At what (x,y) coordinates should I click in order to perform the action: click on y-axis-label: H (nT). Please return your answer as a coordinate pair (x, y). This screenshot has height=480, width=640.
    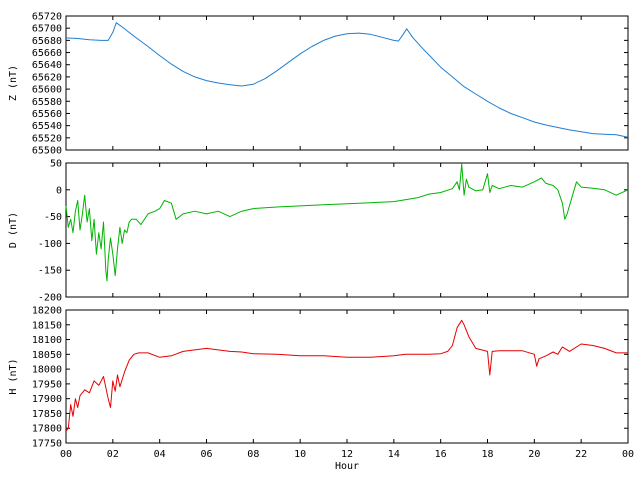
    Looking at the image, I should click on (13, 376).